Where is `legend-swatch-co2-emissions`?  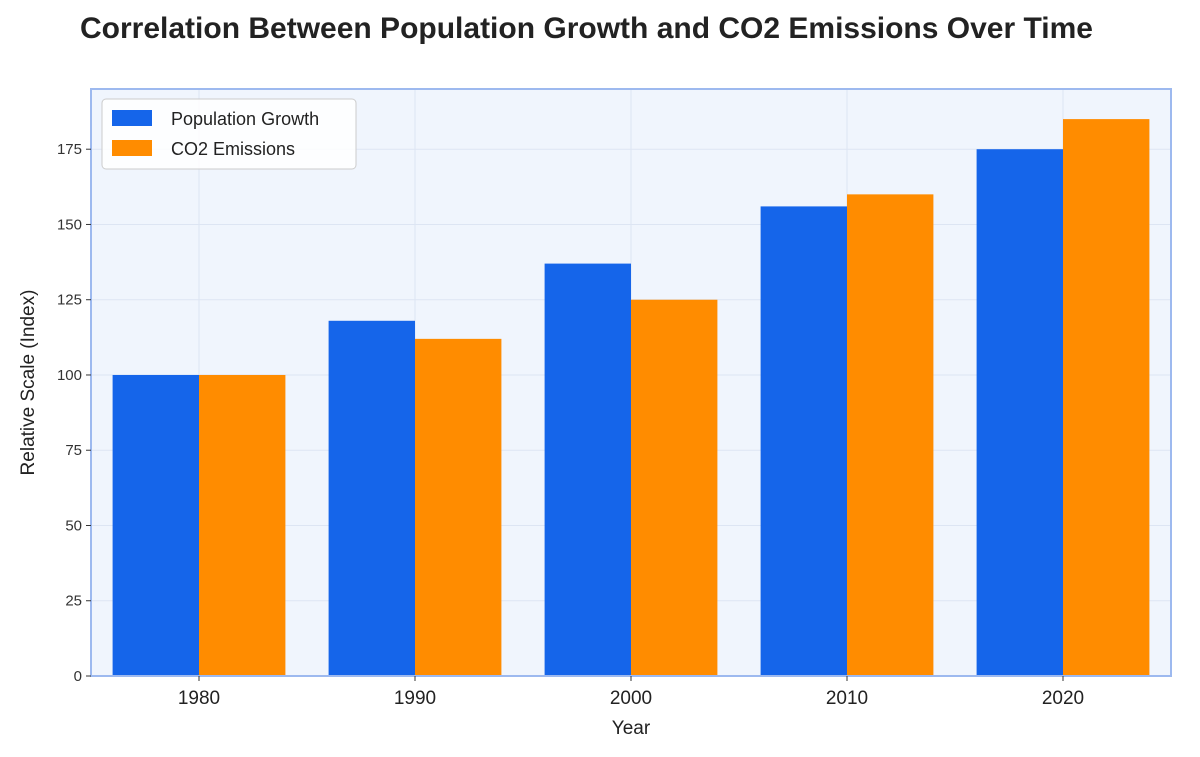 legend-swatch-co2-emissions is located at coordinates (132, 148).